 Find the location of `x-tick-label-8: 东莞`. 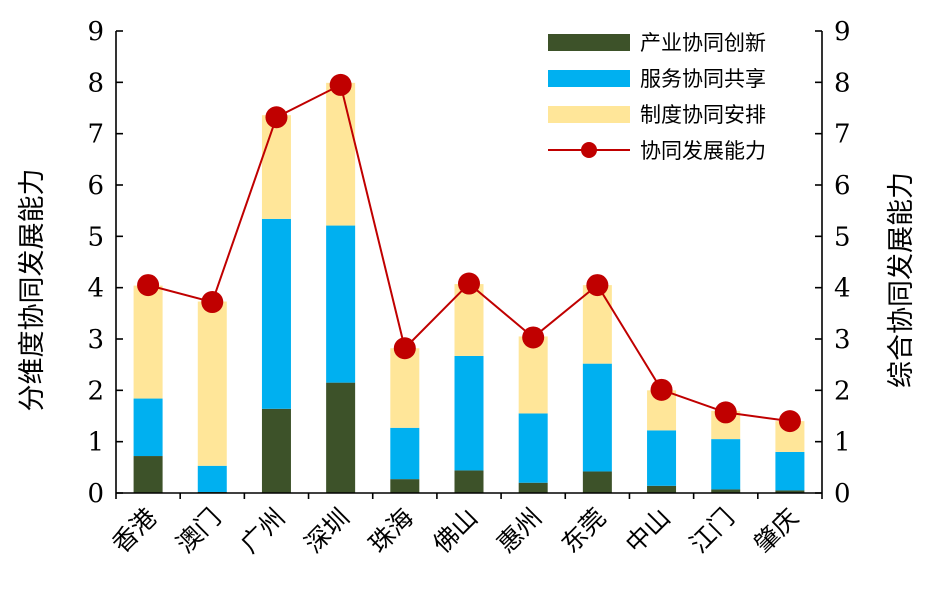

x-tick-label-8: 东莞 is located at coordinates (584, 531).